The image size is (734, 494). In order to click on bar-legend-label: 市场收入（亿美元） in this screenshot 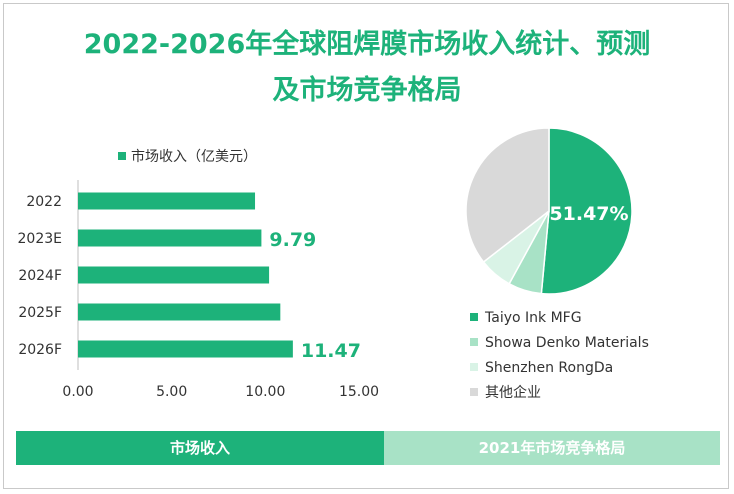, I will do `click(194, 157)`.